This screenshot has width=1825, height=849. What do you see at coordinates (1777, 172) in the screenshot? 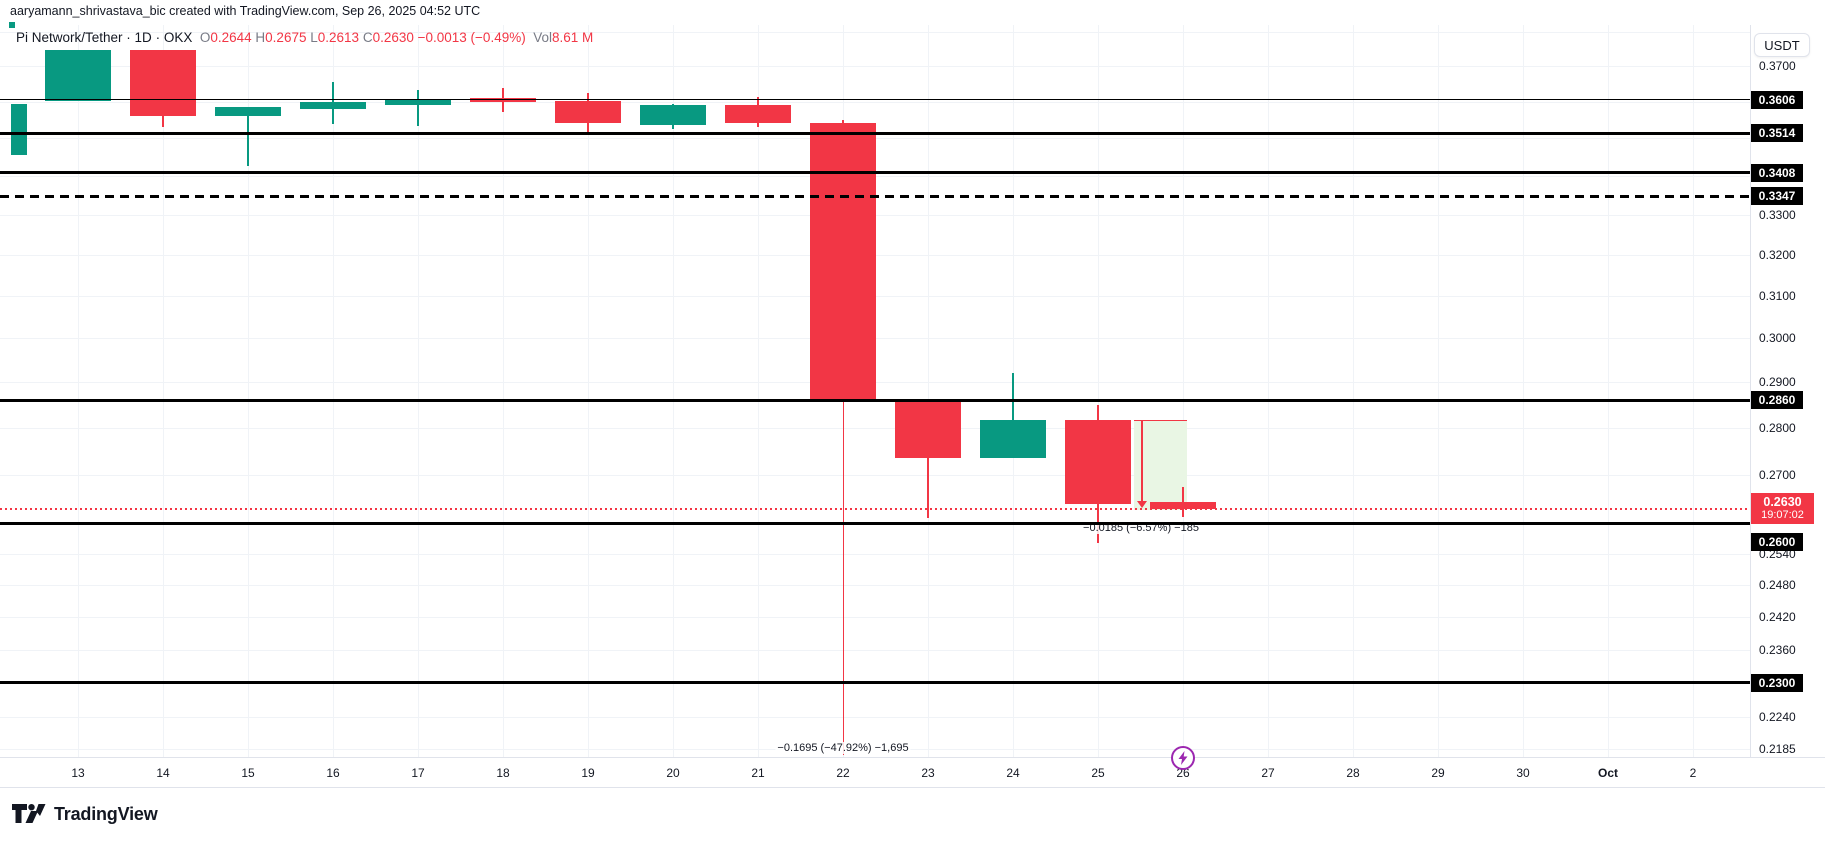
I see `level-price-label: 0.3408` at bounding box center [1777, 172].